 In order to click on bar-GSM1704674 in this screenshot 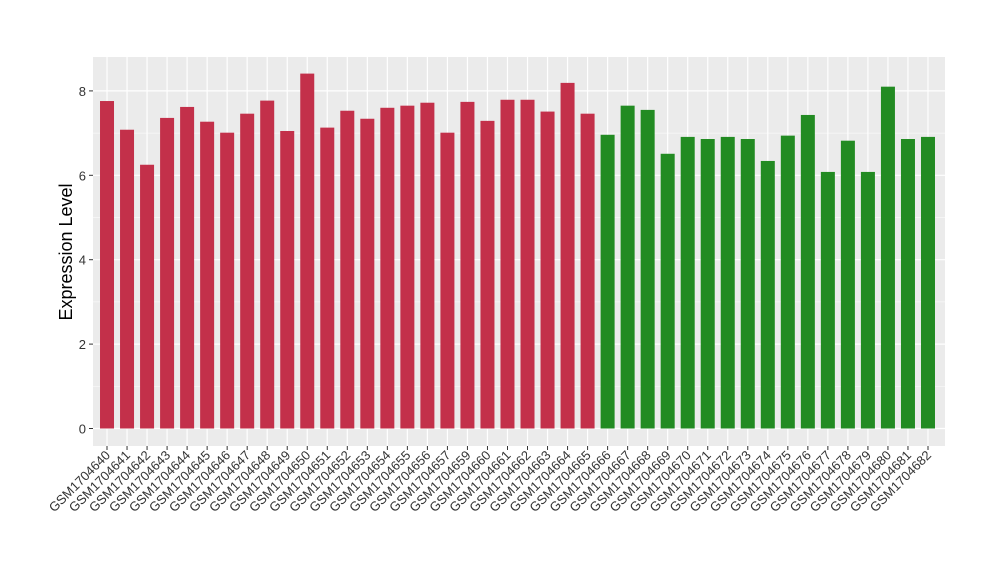, I will do `click(767, 294)`.